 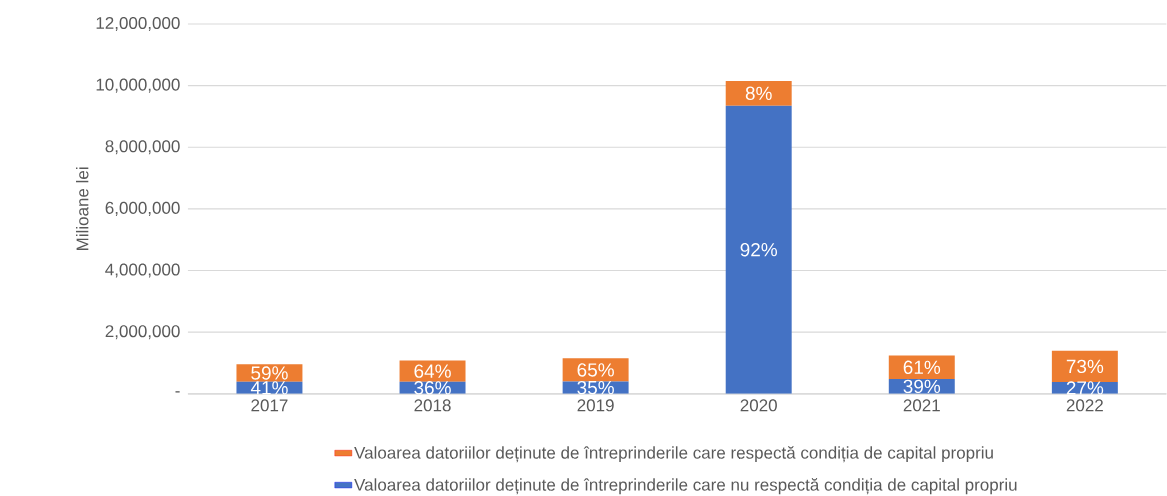 What do you see at coordinates (922, 386) in the screenshot?
I see `annotation: 39%` at bounding box center [922, 386].